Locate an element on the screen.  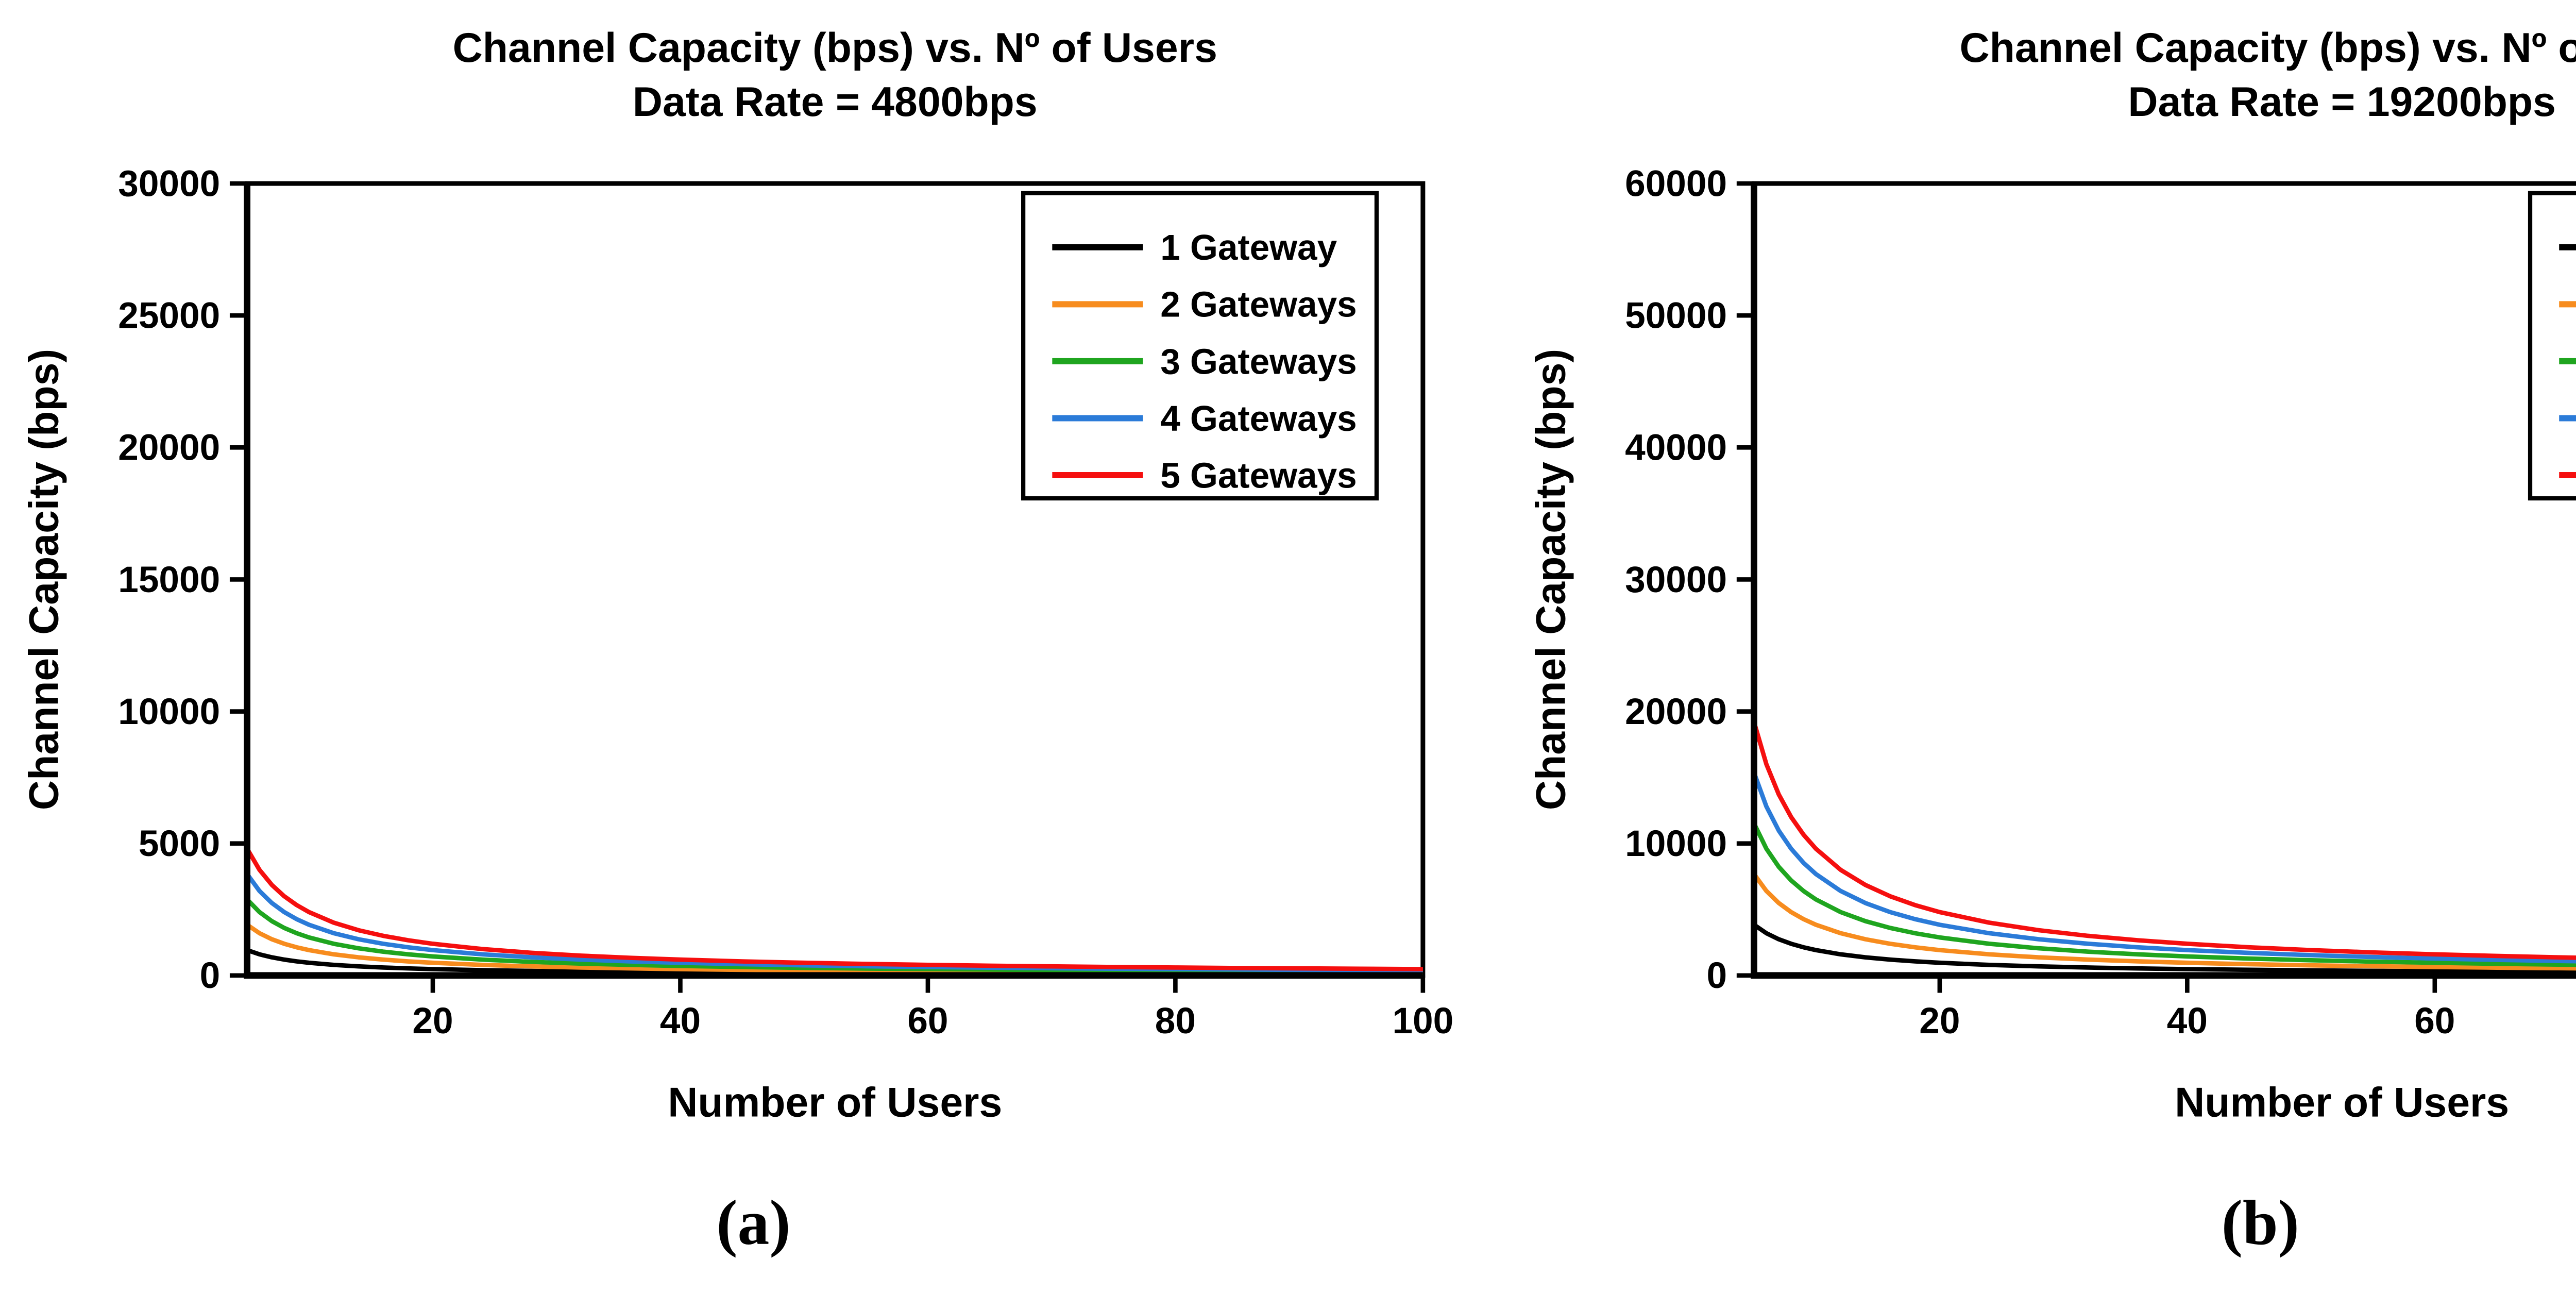
y-tick-label: 15000 is located at coordinates (169, 580).